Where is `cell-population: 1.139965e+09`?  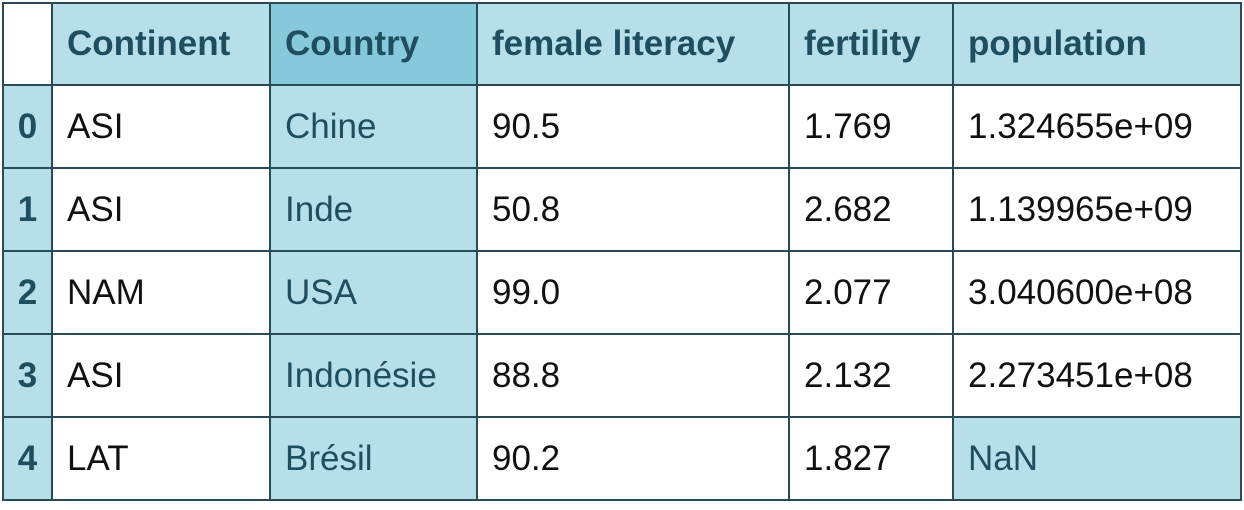 cell-population: 1.139965e+09 is located at coordinates (1097, 209).